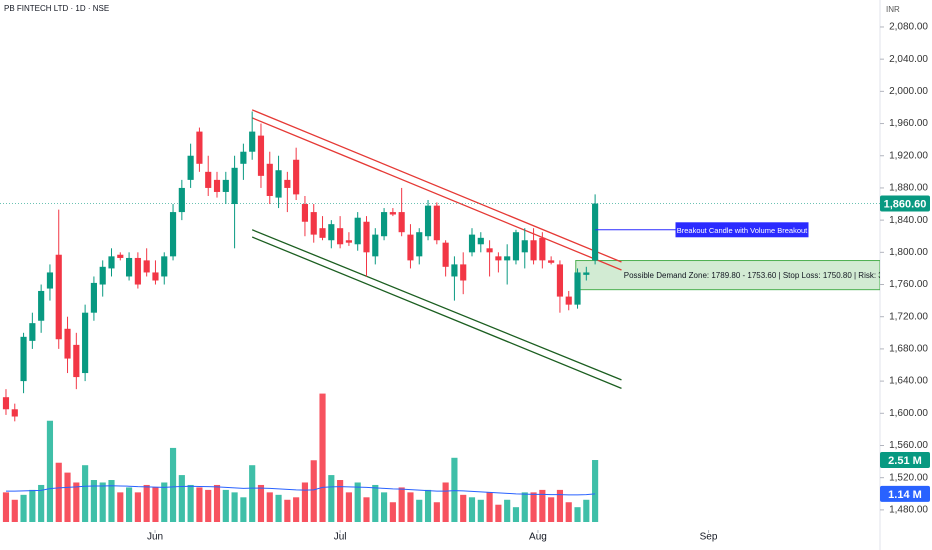 This screenshot has width=932, height=550. Describe the element at coordinates (908, 27) in the screenshot. I see `y-tick-label: 2,080.00` at that location.